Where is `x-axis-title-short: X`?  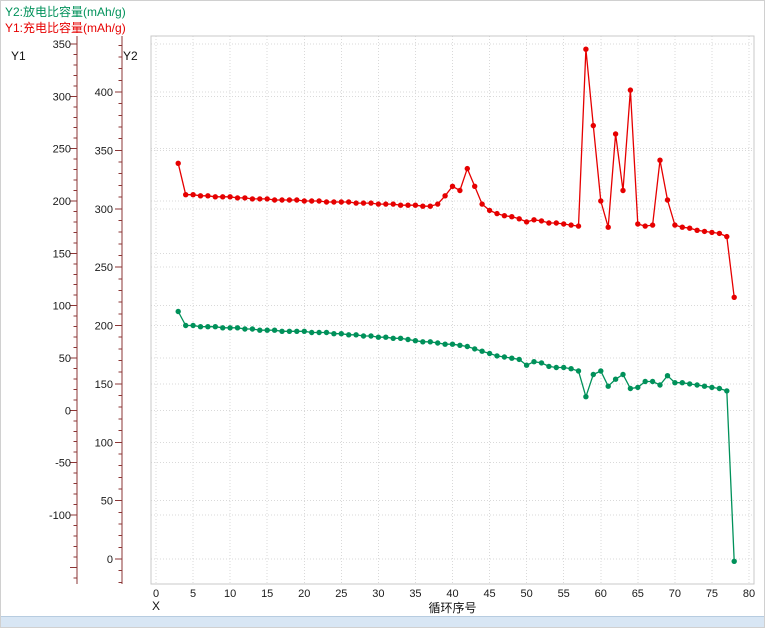
x-axis-title-short: X is located at coordinates (156, 606).